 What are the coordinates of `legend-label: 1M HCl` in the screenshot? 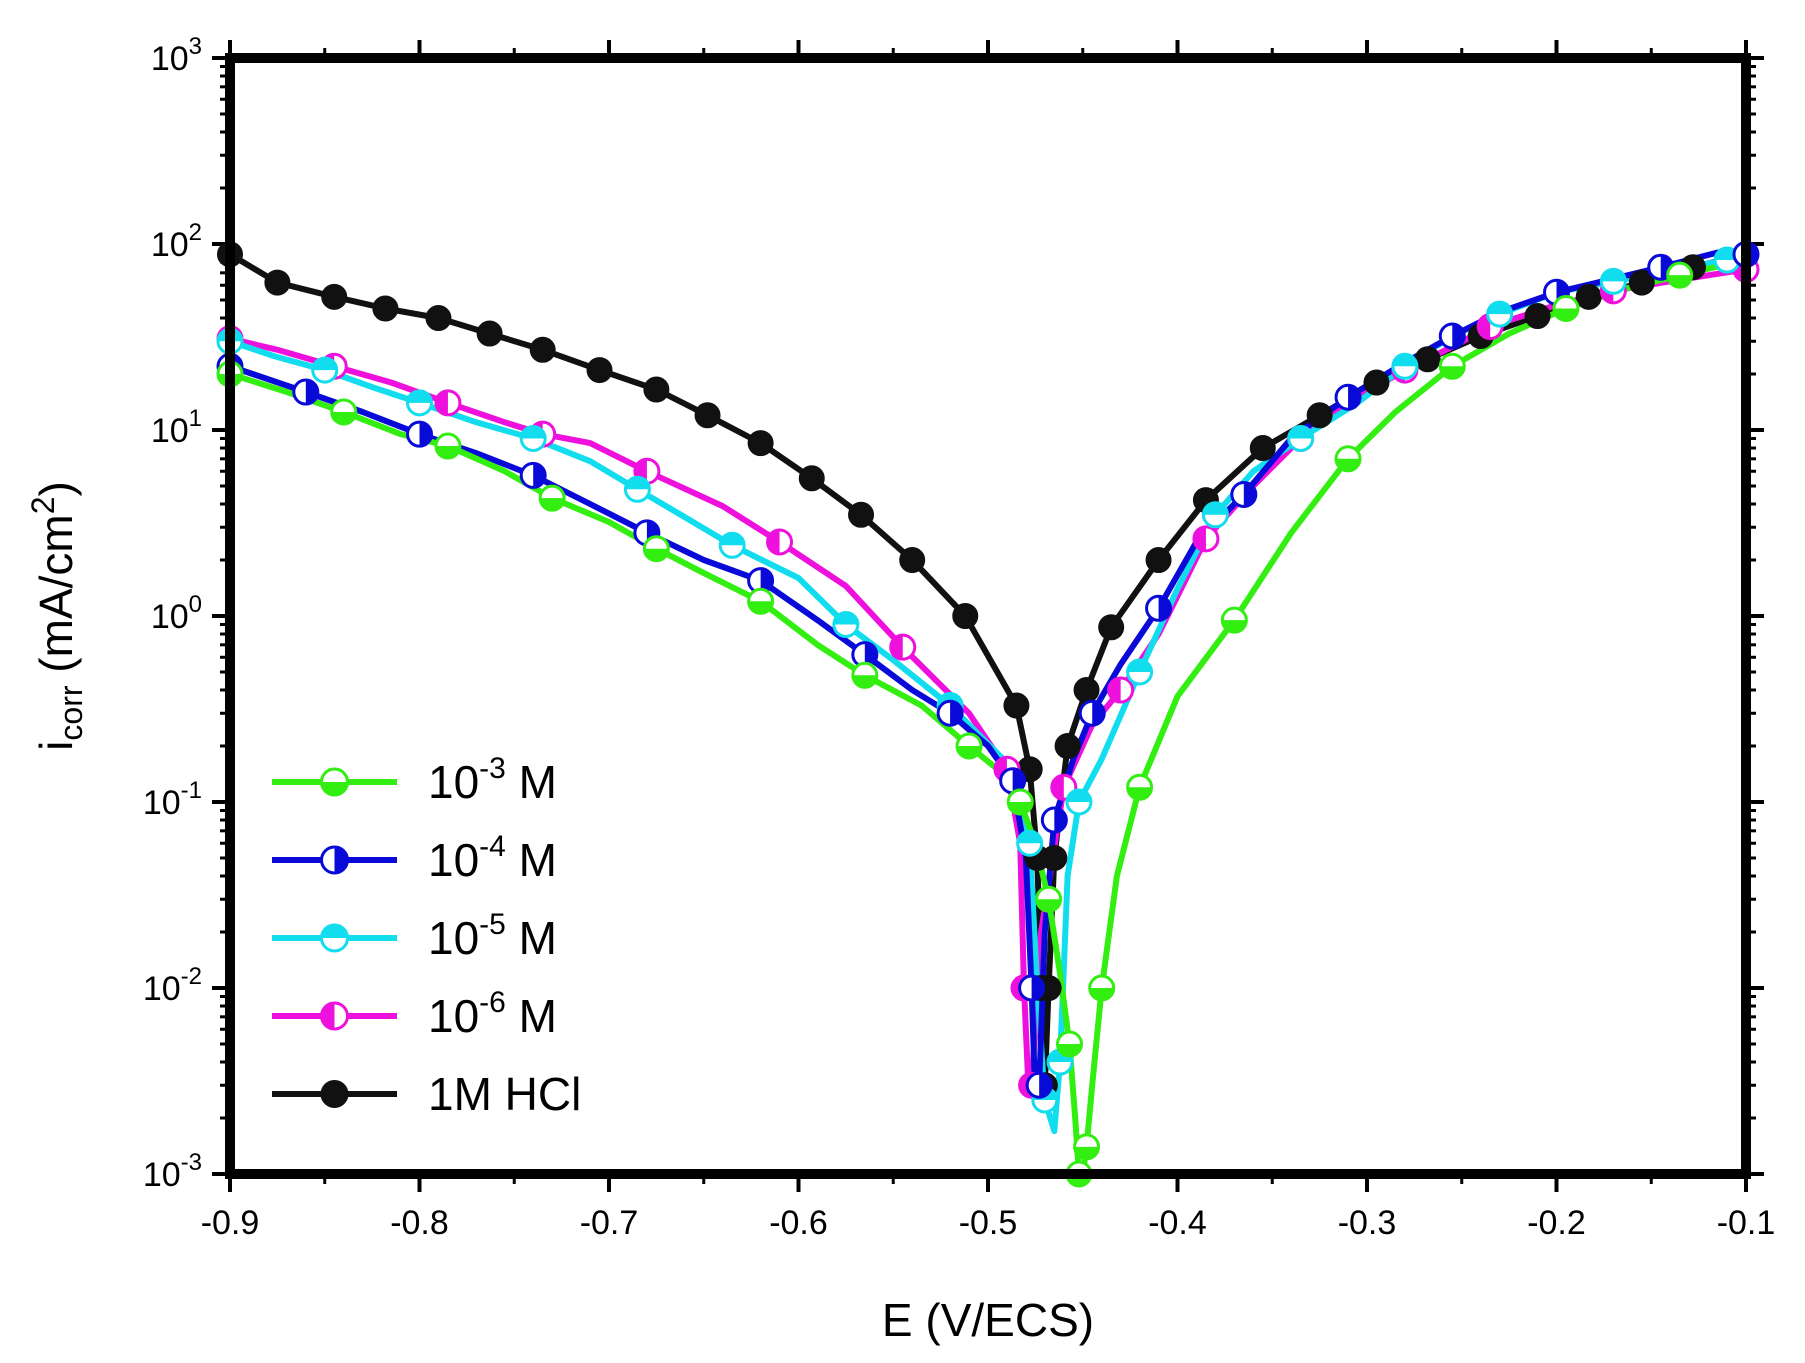 It's located at (504, 1094).